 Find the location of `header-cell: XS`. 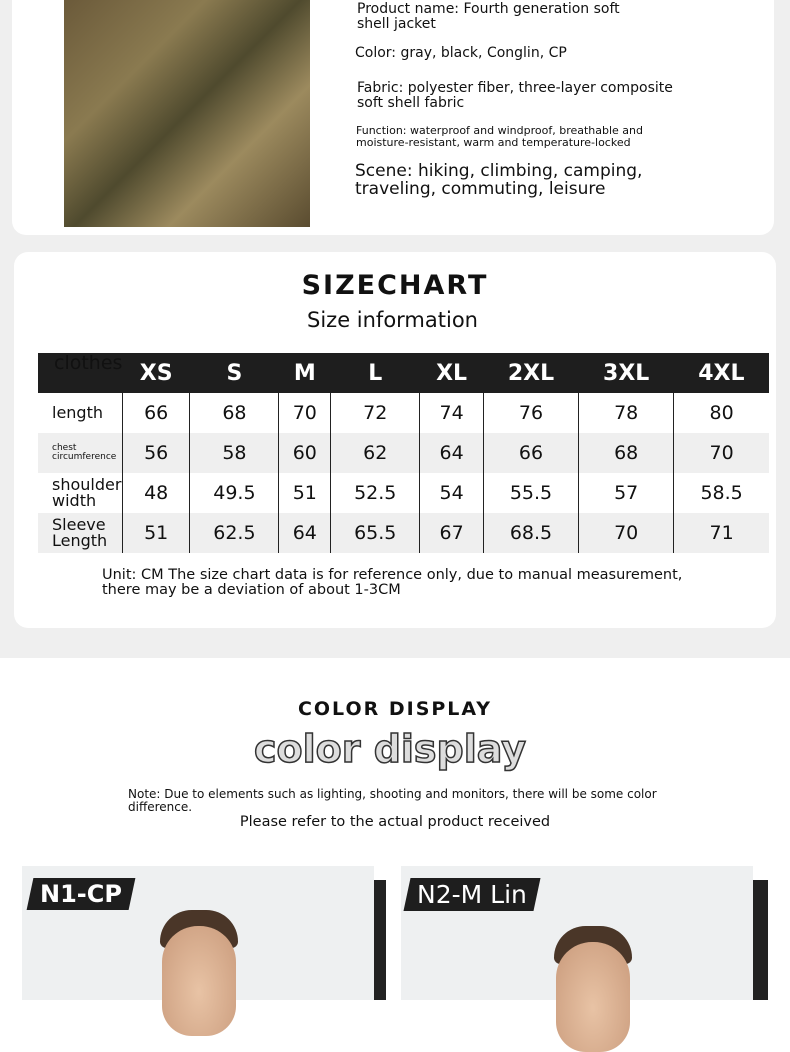

header-cell: XS is located at coordinates (156, 373).